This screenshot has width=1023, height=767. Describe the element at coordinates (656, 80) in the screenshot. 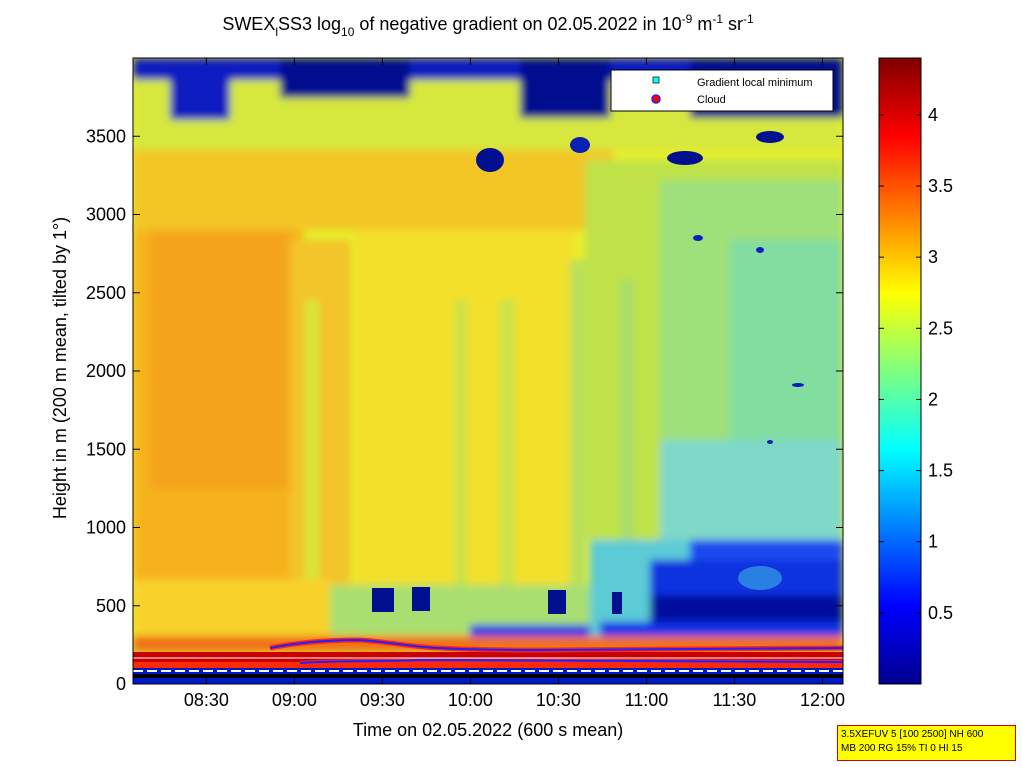

I see `legend-marker-gradient-minimum` at that location.